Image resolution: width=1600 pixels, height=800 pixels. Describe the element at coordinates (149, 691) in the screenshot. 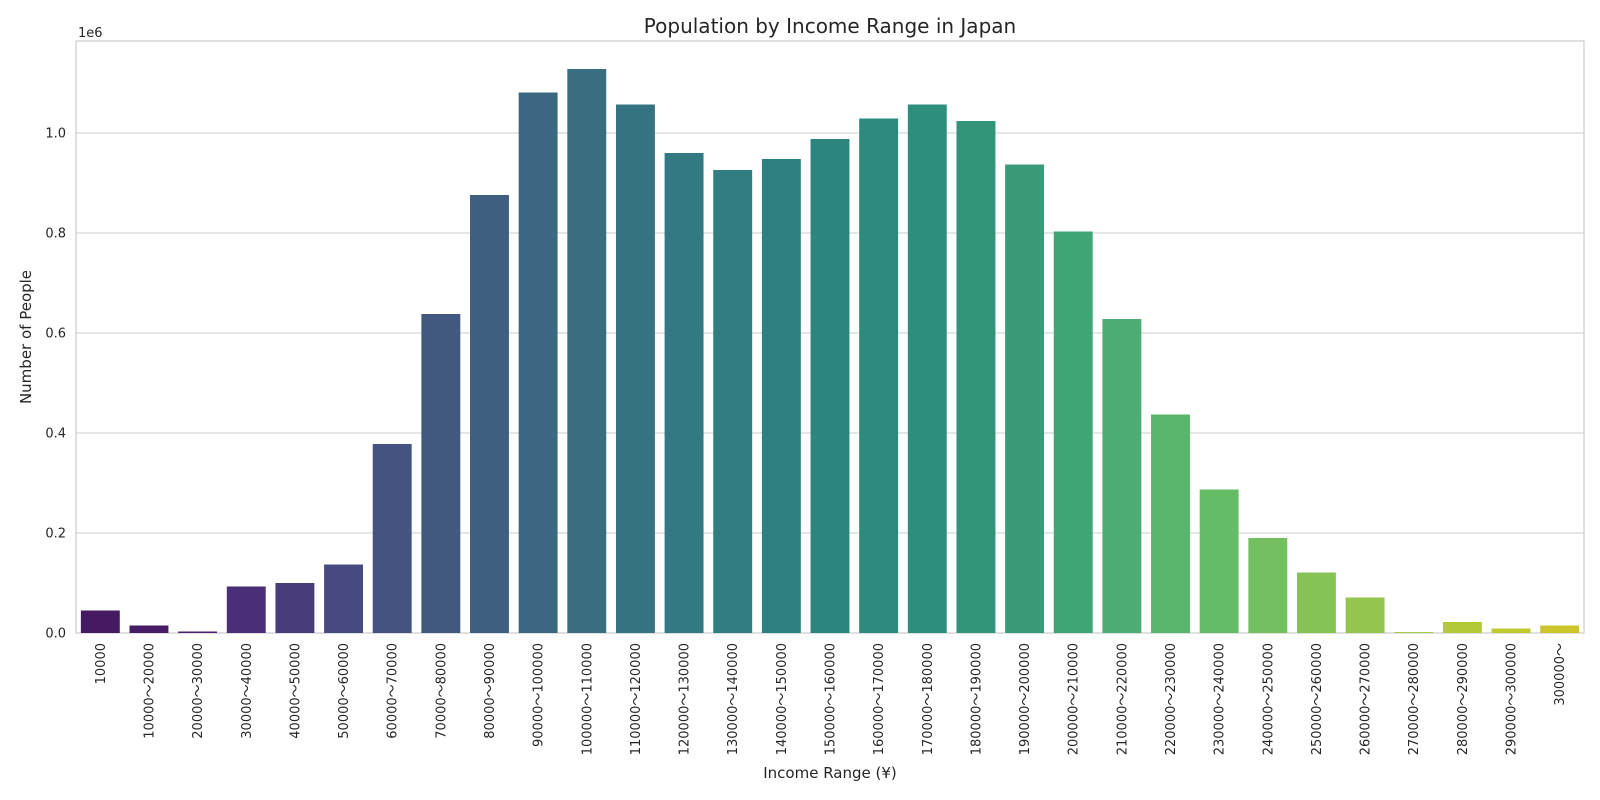

I see `x-tick-label: 10000～20000` at that location.